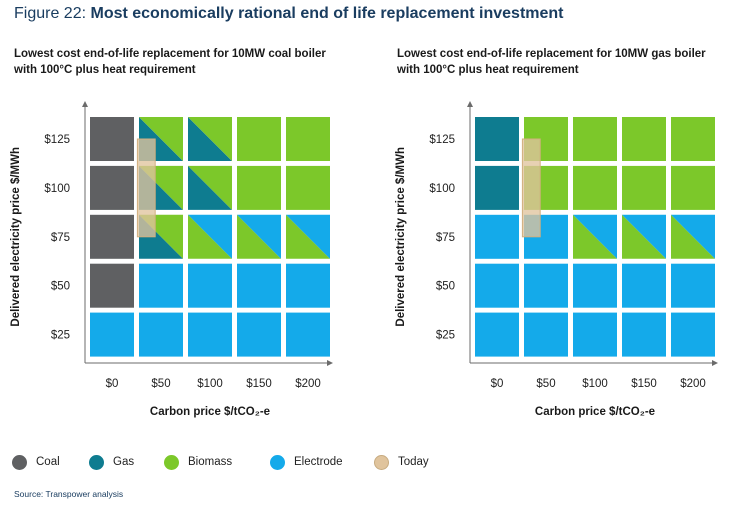 This screenshot has height=510, width=749. Describe the element at coordinates (693, 384) in the screenshot. I see `right-x-tick-4: $200` at that location.